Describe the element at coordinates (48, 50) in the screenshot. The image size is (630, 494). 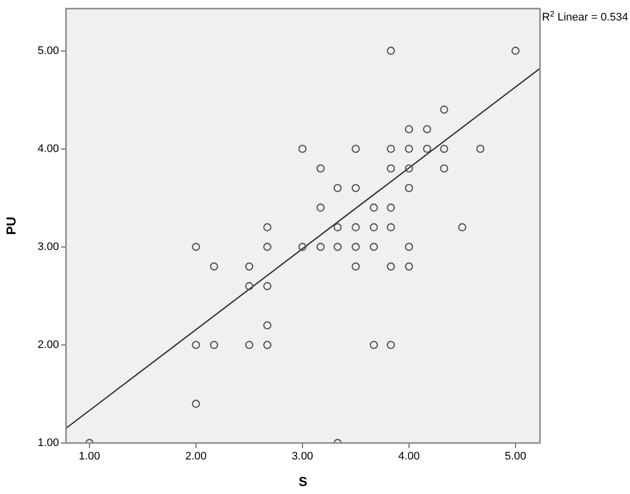
I see `y-tick-label: 5.00` at that location.